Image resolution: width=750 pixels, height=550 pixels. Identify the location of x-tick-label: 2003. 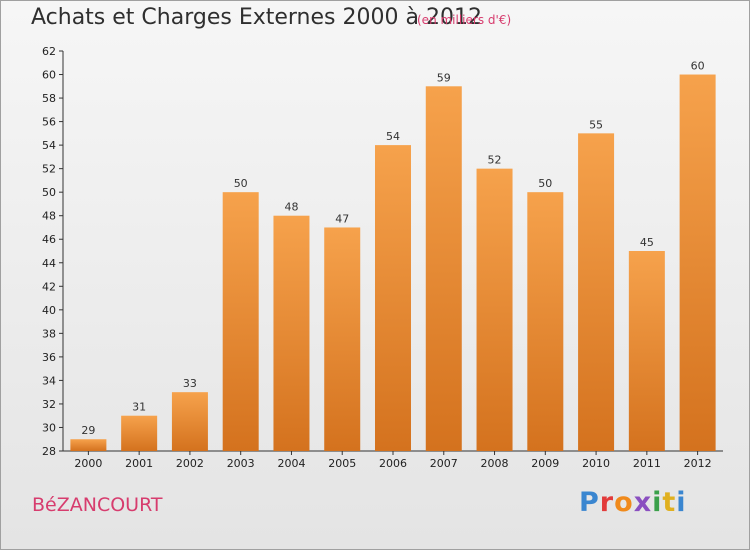
(241, 463).